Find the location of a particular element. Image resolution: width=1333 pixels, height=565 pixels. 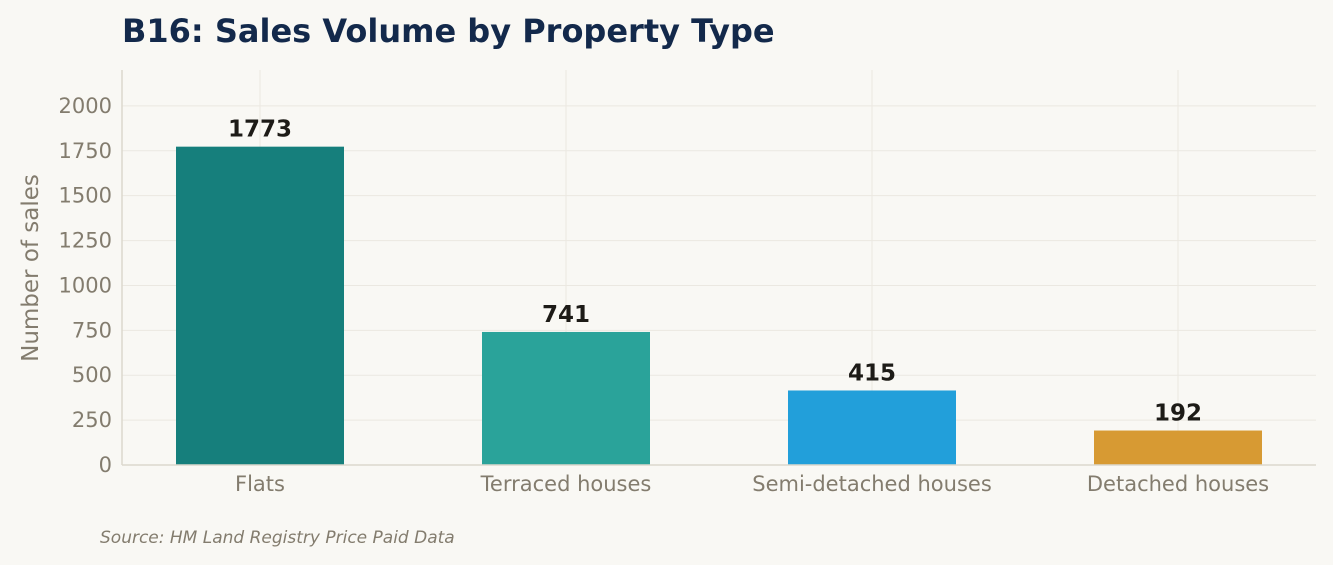

chart-title: B16: Sales Volume by Property Type is located at coordinates (448, 31).